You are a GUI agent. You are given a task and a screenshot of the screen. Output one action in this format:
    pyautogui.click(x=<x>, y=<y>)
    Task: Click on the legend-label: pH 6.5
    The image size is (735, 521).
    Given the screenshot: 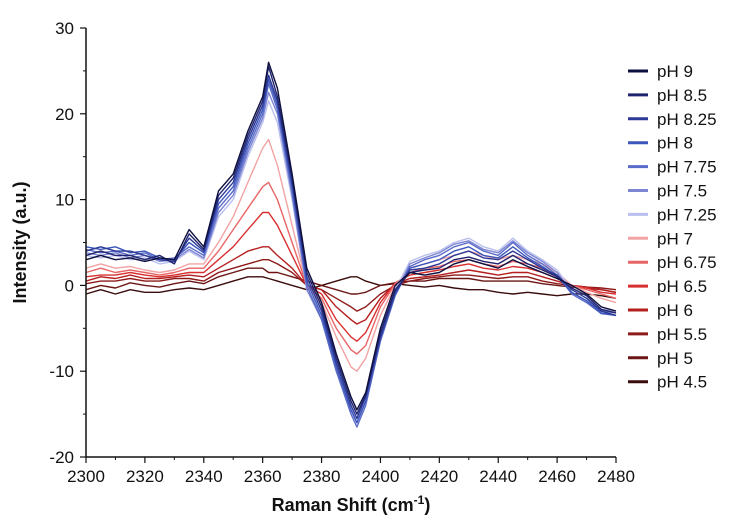 What is the action you would take?
    pyautogui.click(x=682, y=286)
    